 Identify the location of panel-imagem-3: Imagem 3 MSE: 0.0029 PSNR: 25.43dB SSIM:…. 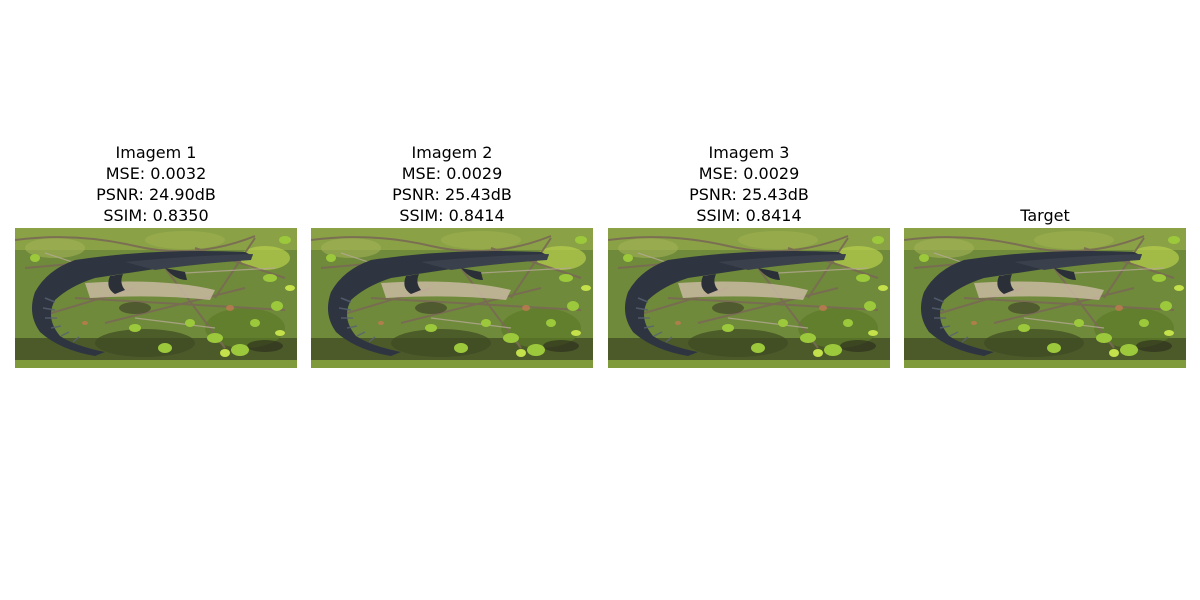
(749, 255).